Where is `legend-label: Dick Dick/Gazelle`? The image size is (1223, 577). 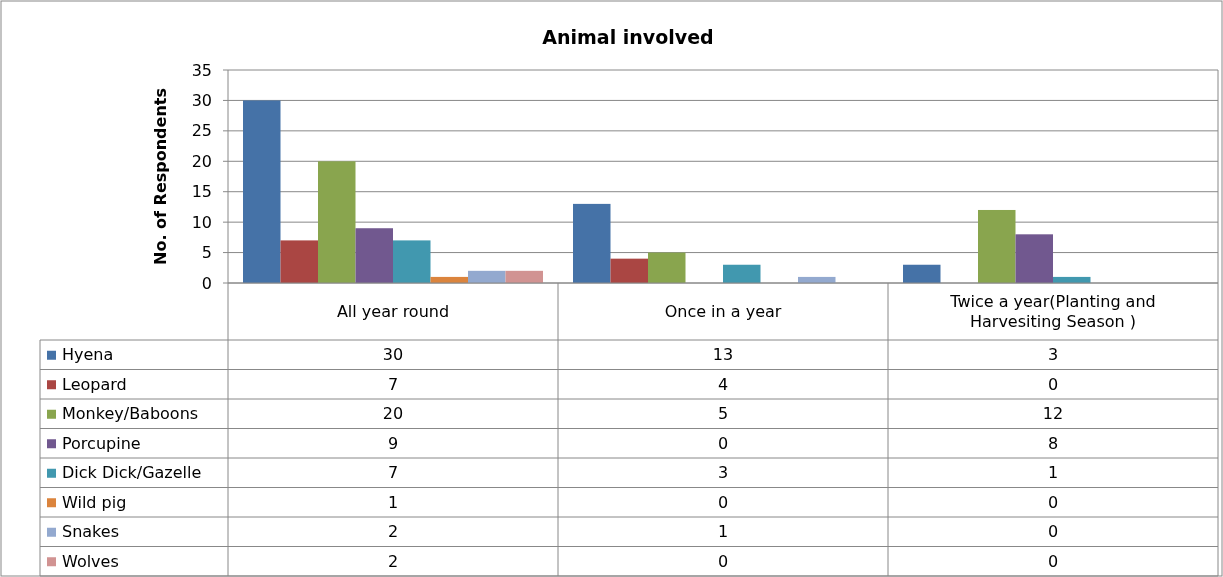 legend-label: Dick Dick/Gazelle is located at coordinates (132, 473).